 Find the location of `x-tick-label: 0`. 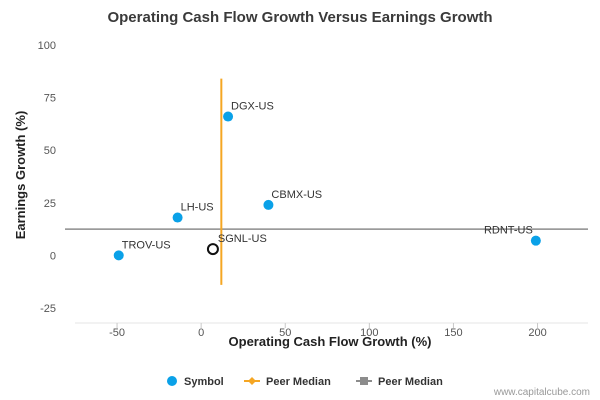

x-tick-label: 0 is located at coordinates (201, 333).